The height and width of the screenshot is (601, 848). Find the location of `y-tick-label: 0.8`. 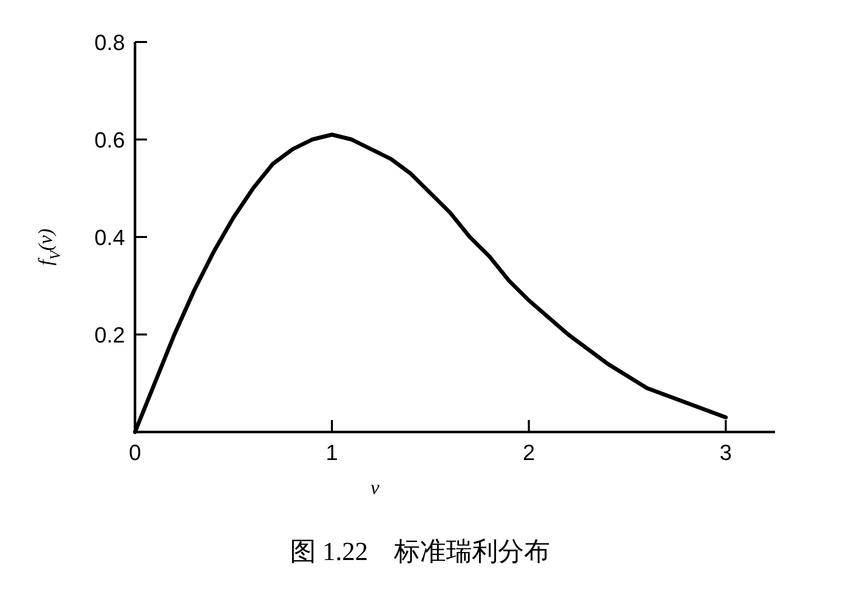

y-tick-label: 0.8 is located at coordinates (109, 42).